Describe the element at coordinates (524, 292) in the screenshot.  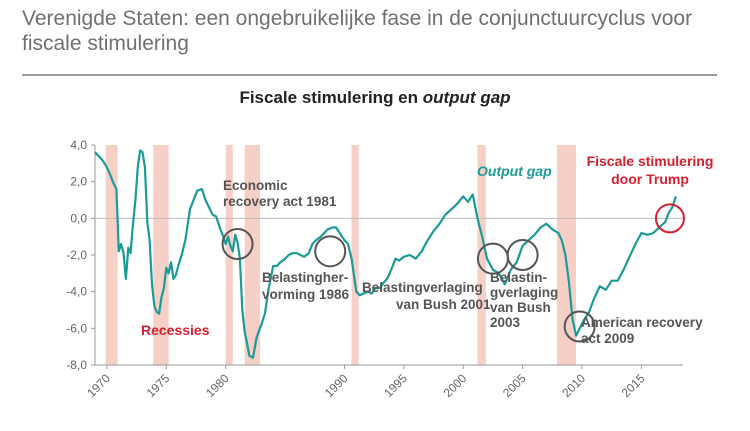
I see `bush2003-label-line2: gverlaging` at that location.